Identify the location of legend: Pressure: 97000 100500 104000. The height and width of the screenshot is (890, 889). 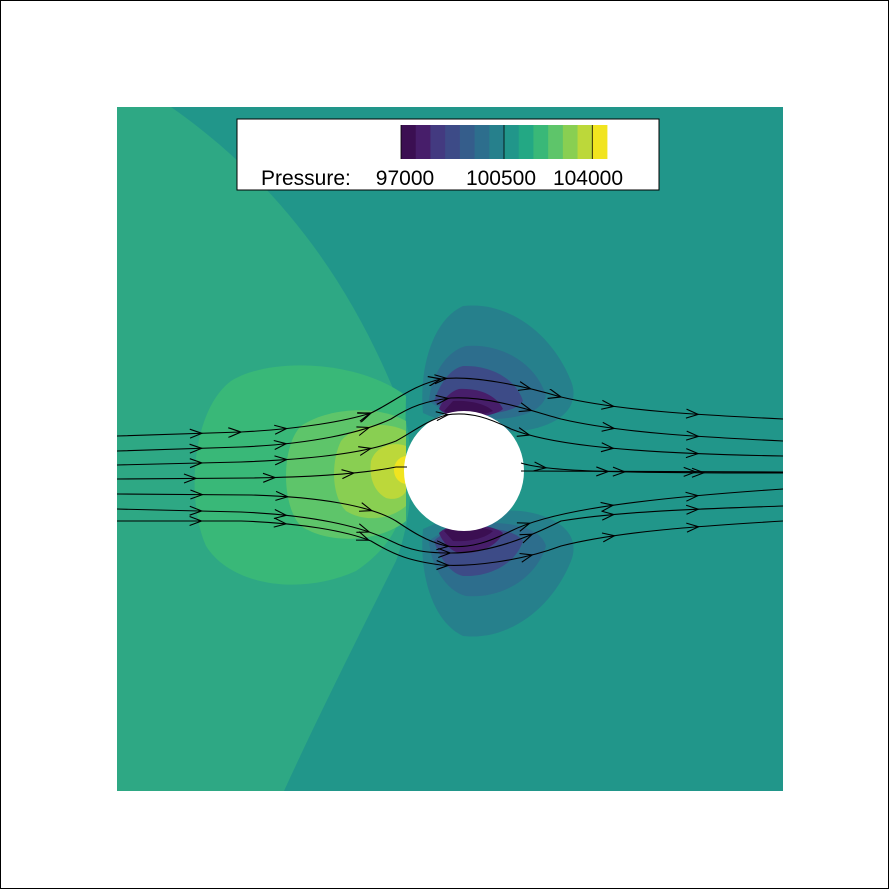
(448, 154).